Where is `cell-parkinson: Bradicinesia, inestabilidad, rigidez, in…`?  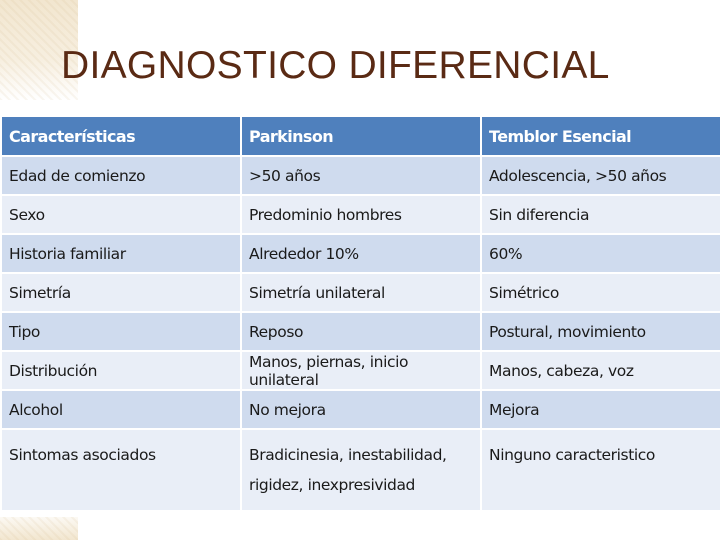
cell-parkinson: Bradicinesia, inestabilidad, rigidez, in… is located at coordinates (361, 470).